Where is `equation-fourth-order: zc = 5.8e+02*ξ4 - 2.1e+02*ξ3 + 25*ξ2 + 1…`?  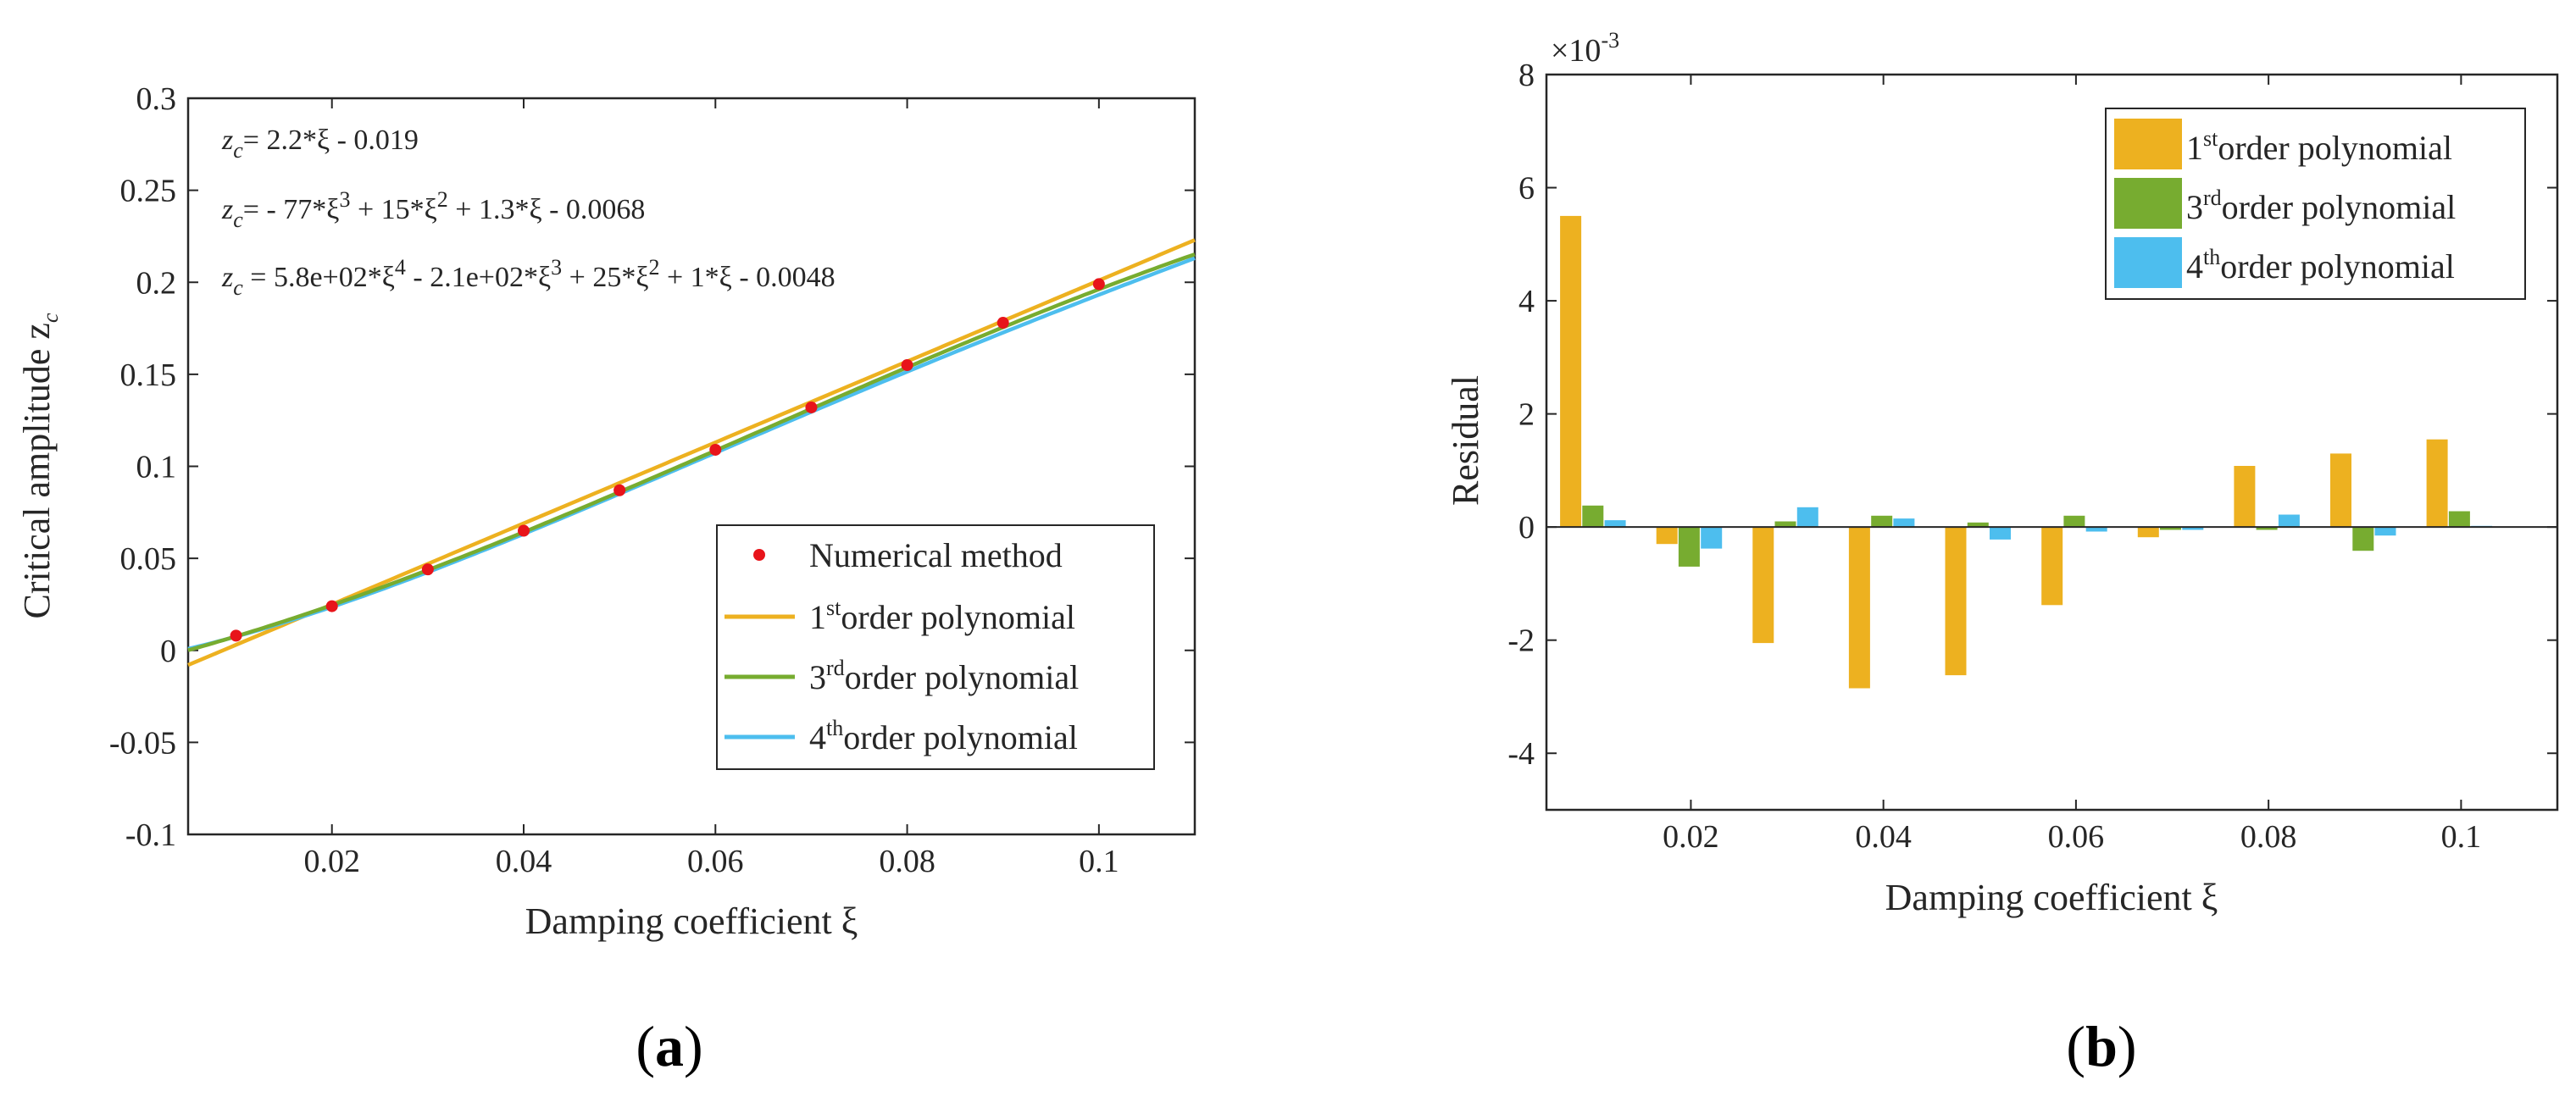 equation-fourth-order: zc = 5.8e+02*ξ4 - 2.1e+02*ξ3 + 25*ξ2 + 1… is located at coordinates (528, 277).